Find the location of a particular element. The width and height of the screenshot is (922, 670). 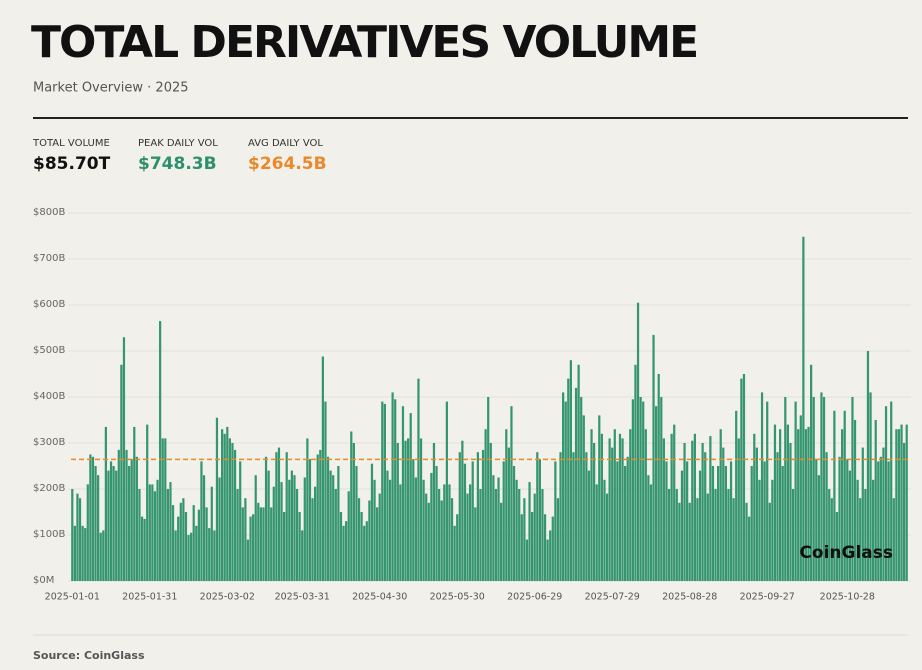

chart-subtitle: Market Overview · 2025 is located at coordinates (111, 88).